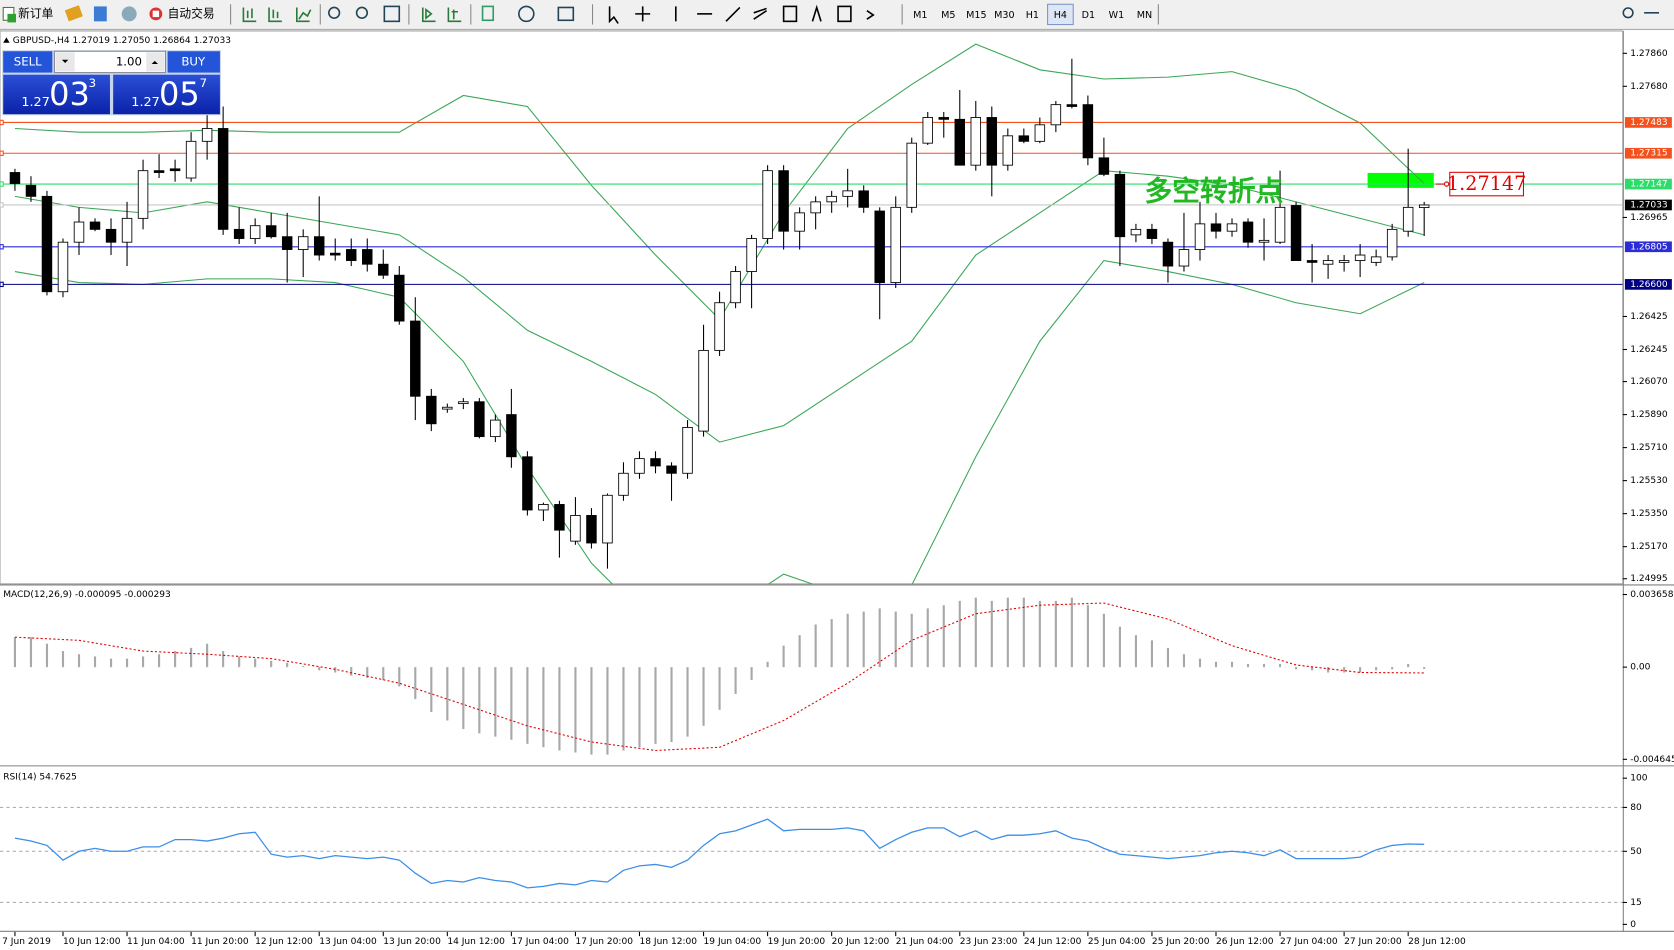  What do you see at coordinates (948, 15) in the screenshot?
I see `timeframe-button: M5` at bounding box center [948, 15].